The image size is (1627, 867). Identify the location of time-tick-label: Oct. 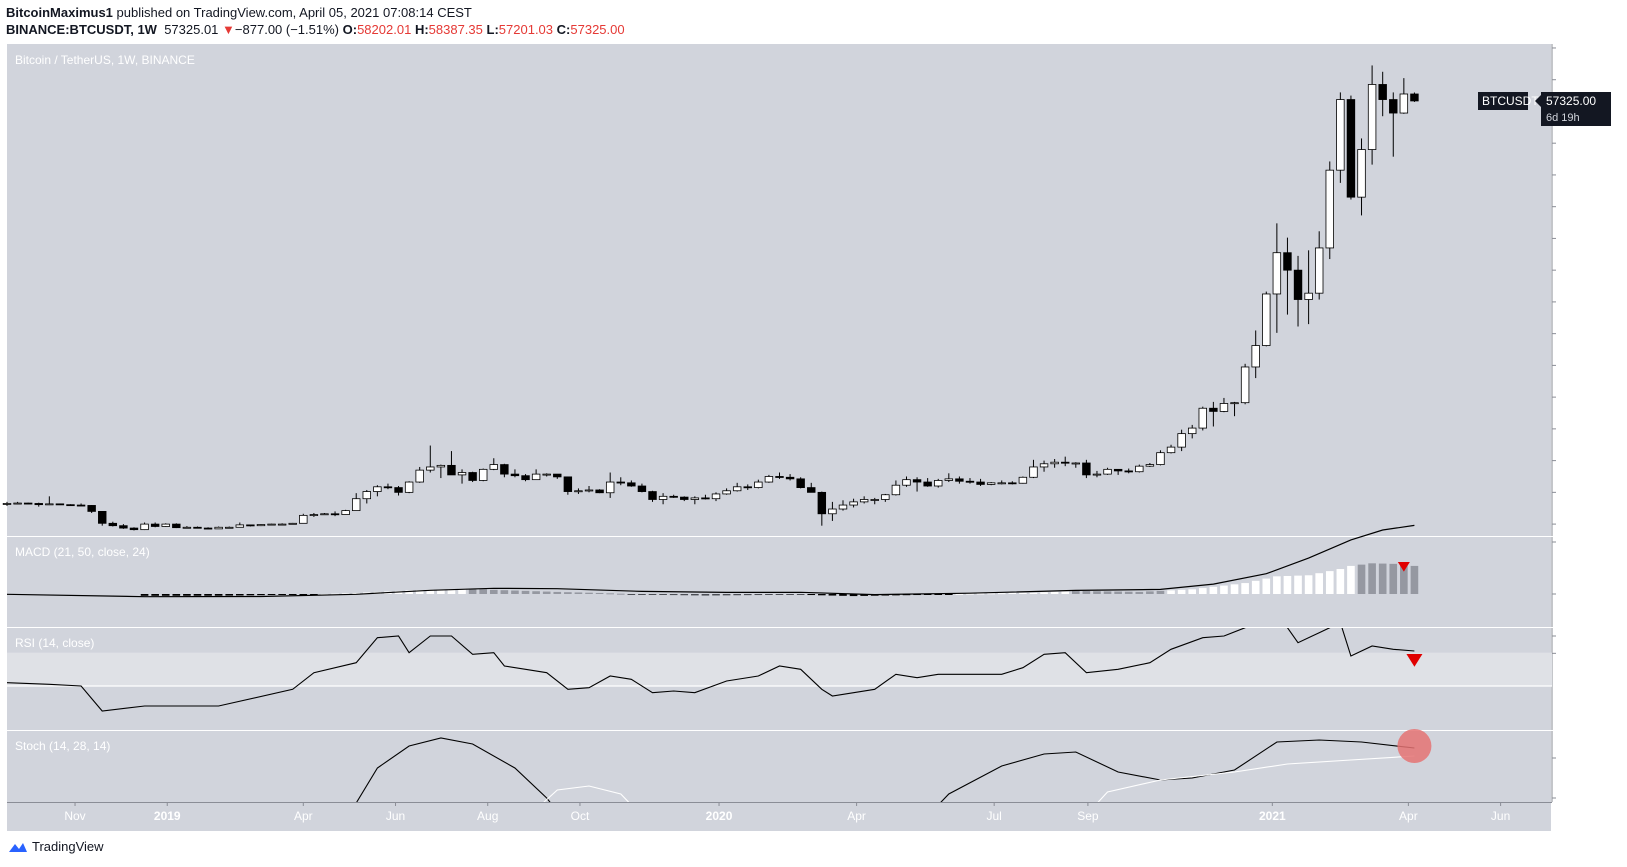
(580, 816).